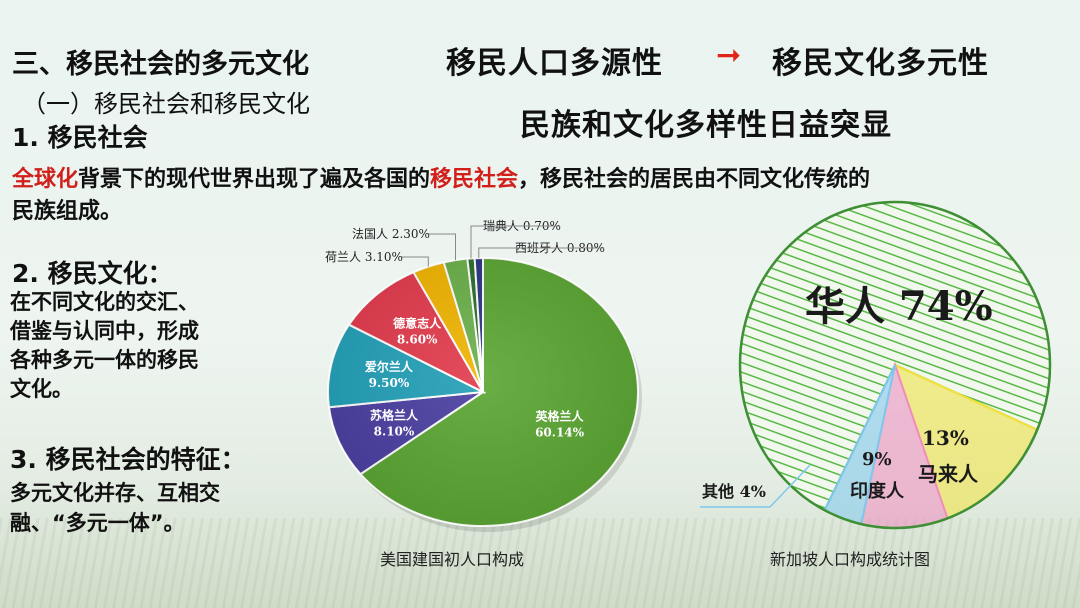 The height and width of the screenshot is (608, 1080). What do you see at coordinates (128, 459) in the screenshot?
I see `item3-title: 3. 移民社会的特征：` at bounding box center [128, 459].